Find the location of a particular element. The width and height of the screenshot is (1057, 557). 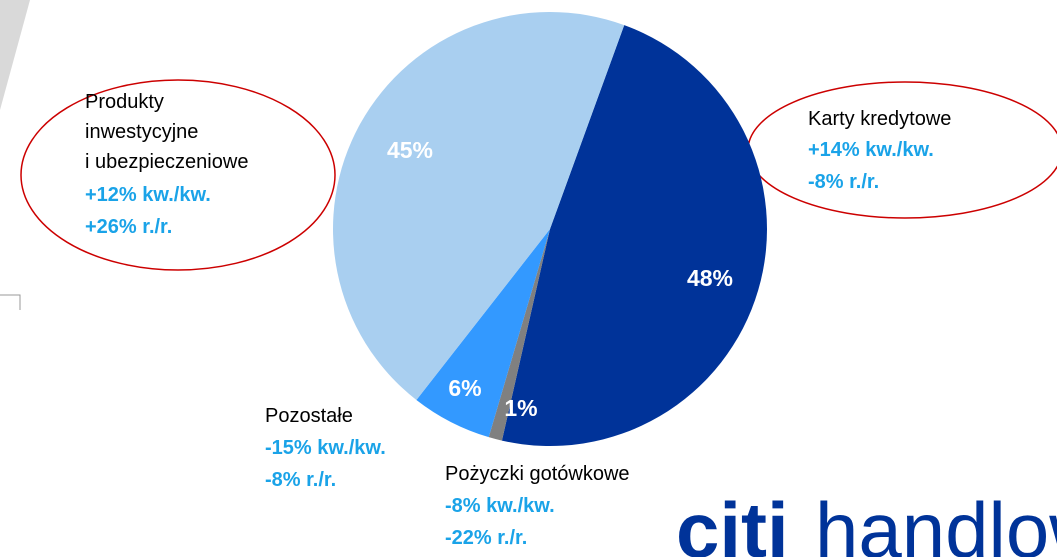

change-label: -8% kw./kw. is located at coordinates (500, 506).